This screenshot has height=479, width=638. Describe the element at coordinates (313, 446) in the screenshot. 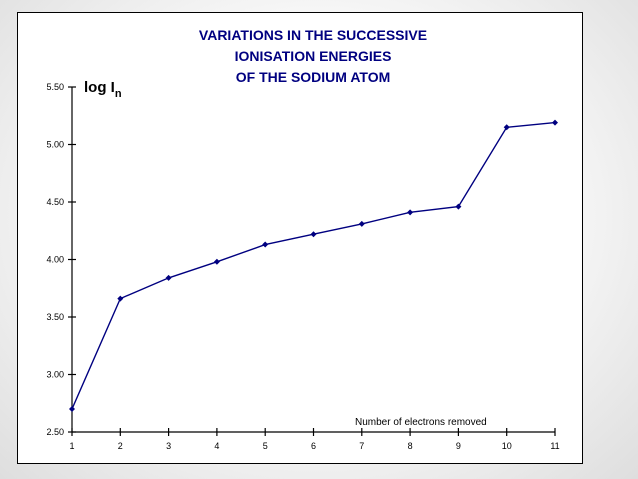

I see `x-tick-label: 6` at that location.